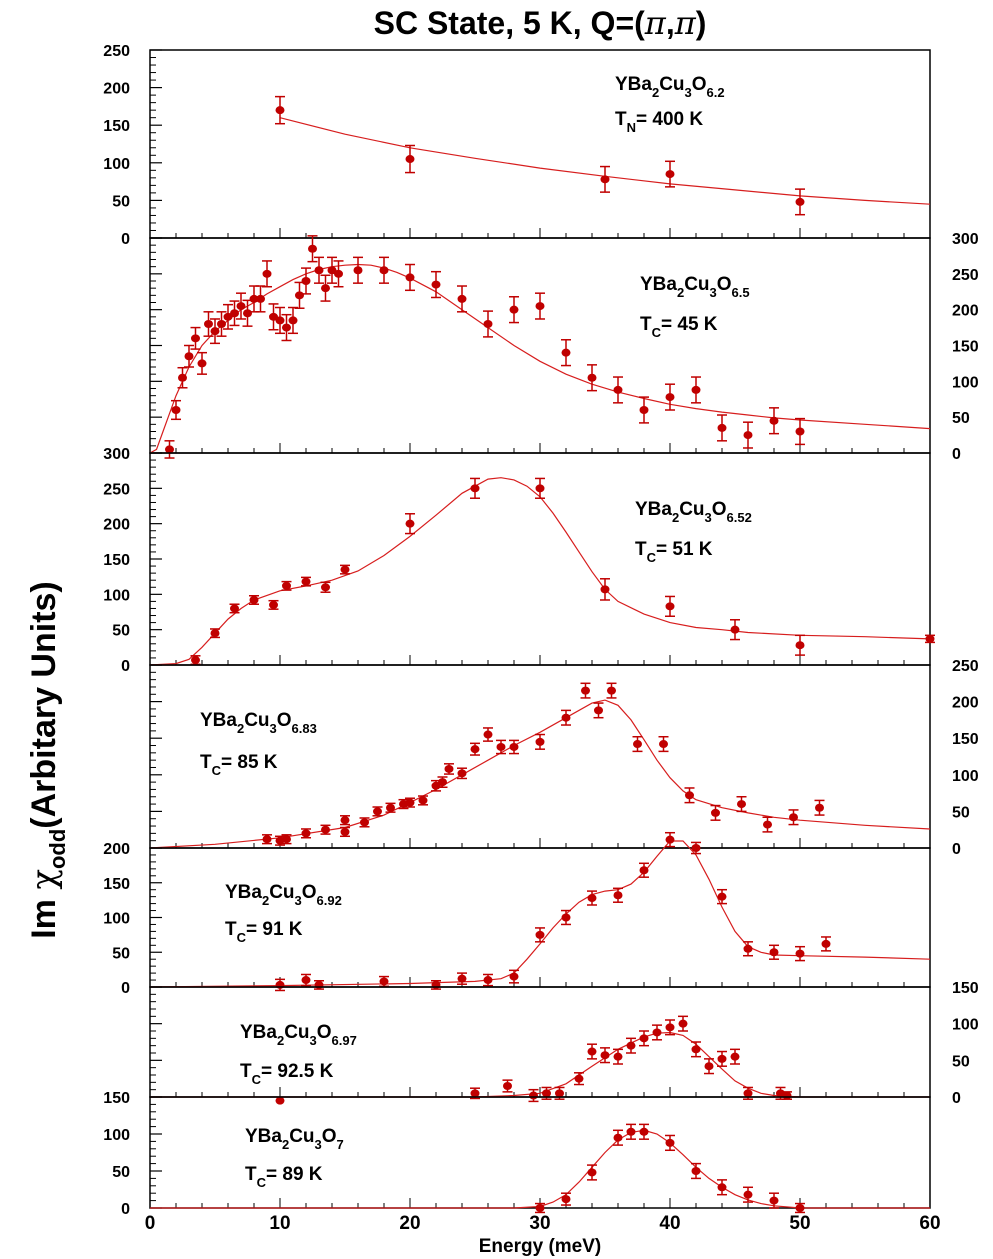 This screenshot has height=1259, width=993. Describe the element at coordinates (116, 595) in the screenshot. I see `y-tick-label: 100` at that location.